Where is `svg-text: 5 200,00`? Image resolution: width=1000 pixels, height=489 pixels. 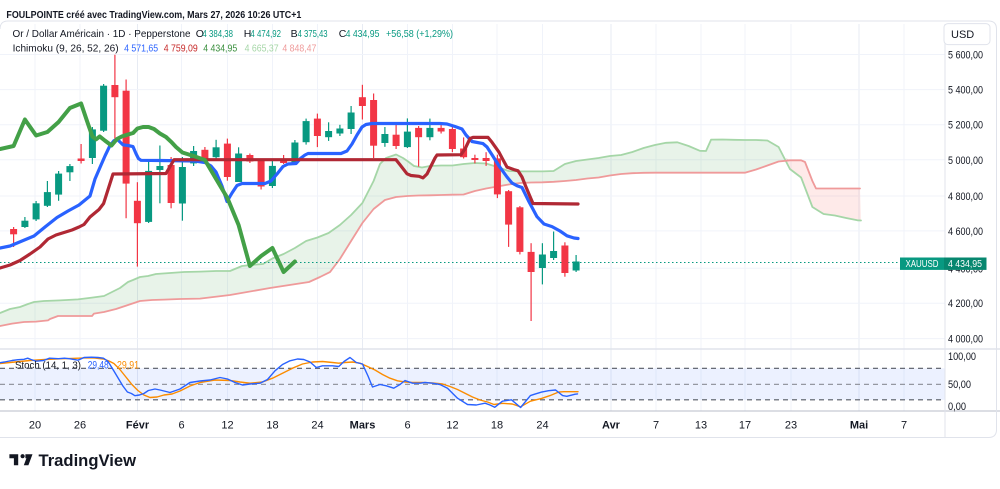
svg-text: 5 200,00 is located at coordinates (965, 126).